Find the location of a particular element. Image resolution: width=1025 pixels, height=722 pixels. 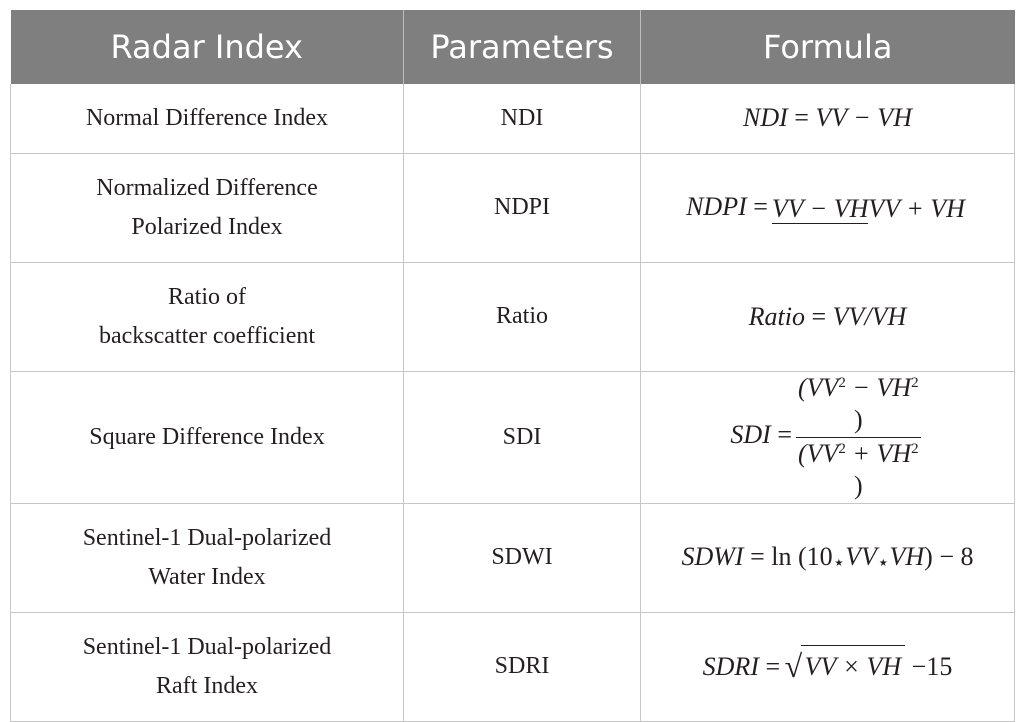

radar-index-name: Normalized Difference is located at coordinates (207, 188).